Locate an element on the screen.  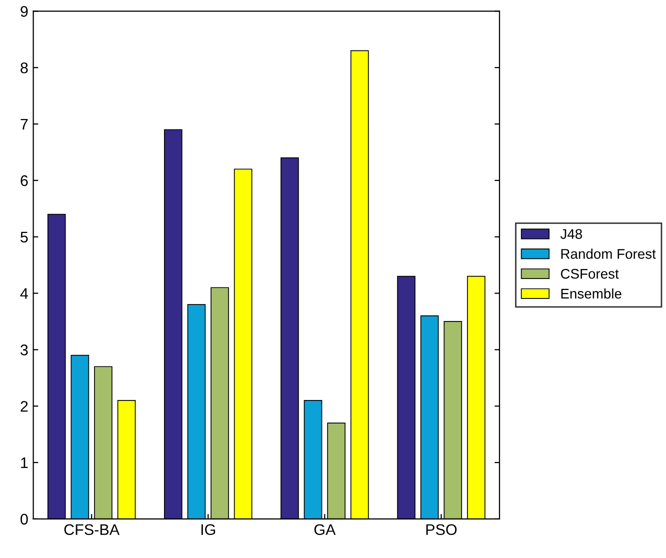
x-tick-label: CFS-BA is located at coordinates (92, 530).